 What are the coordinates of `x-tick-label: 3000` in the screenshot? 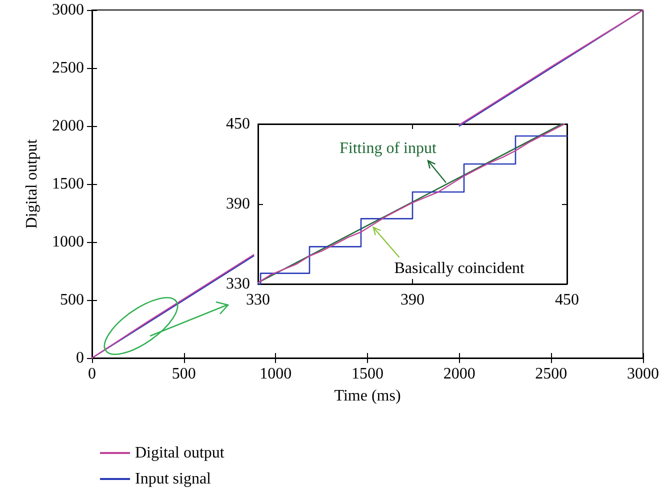 It's located at (643, 374).